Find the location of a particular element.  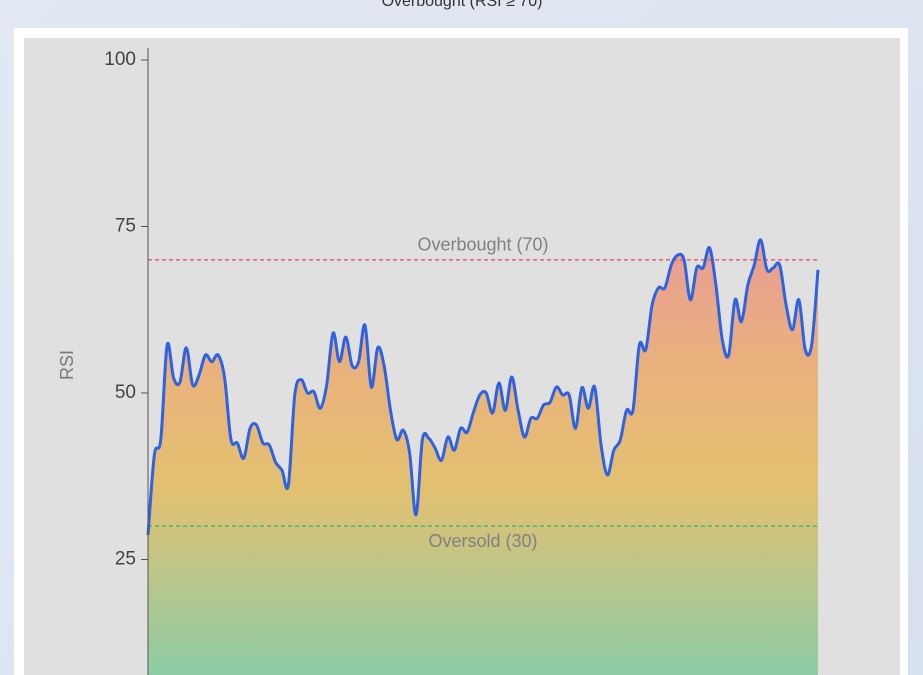

y-tick-label: 75 is located at coordinates (125, 226).